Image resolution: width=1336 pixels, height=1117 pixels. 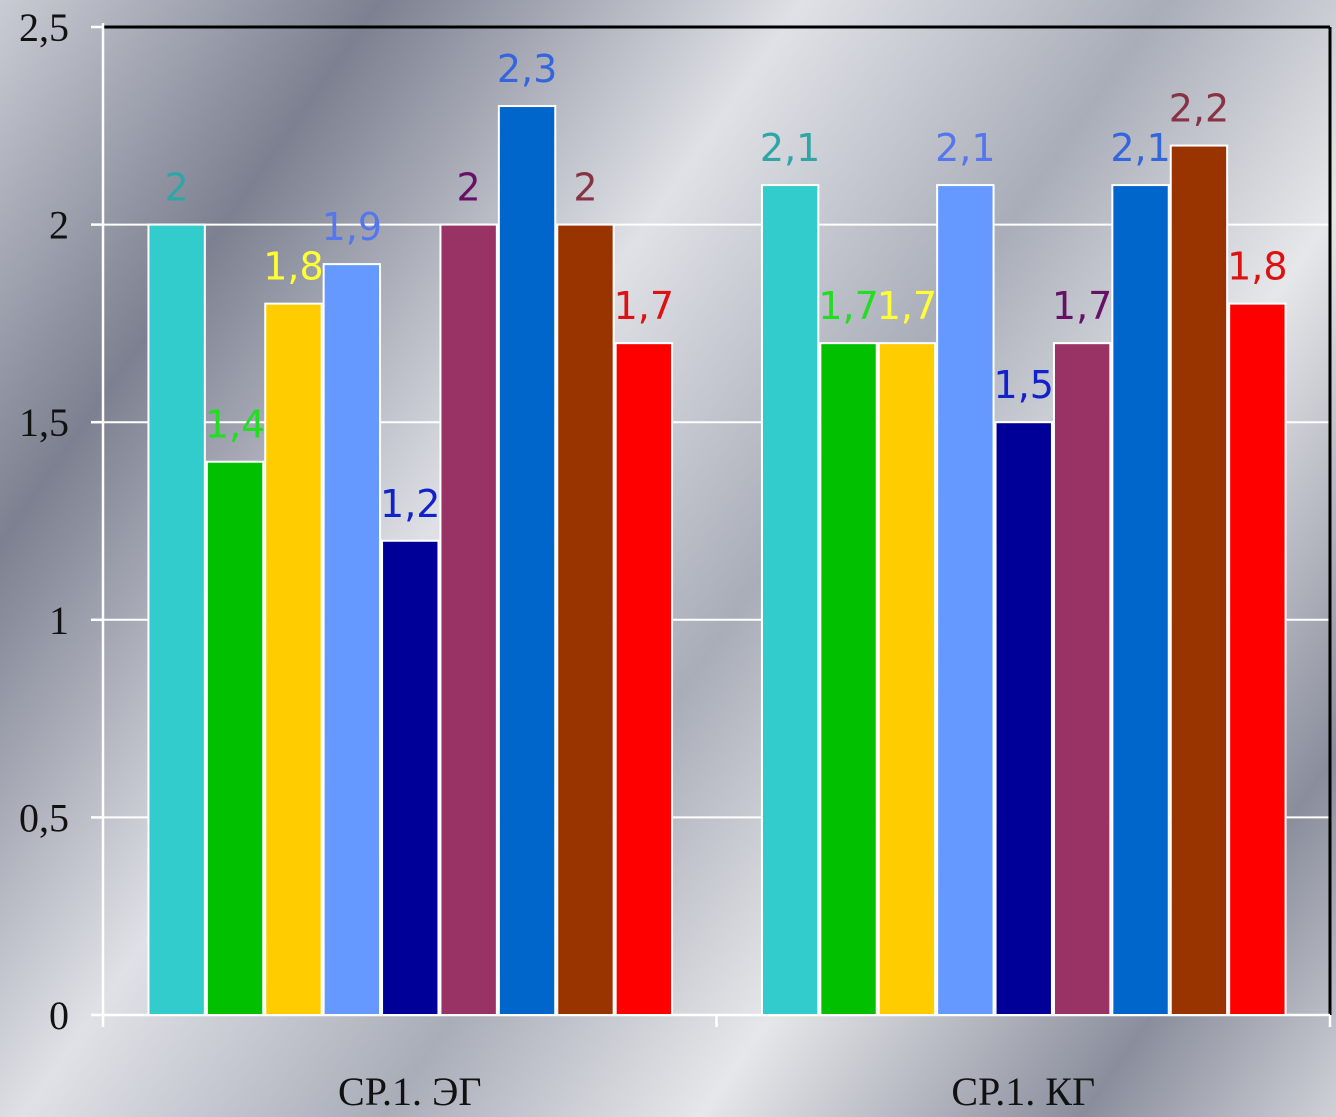 What do you see at coordinates (44, 27) in the screenshot?
I see `y-tick-label: 2,5` at bounding box center [44, 27].